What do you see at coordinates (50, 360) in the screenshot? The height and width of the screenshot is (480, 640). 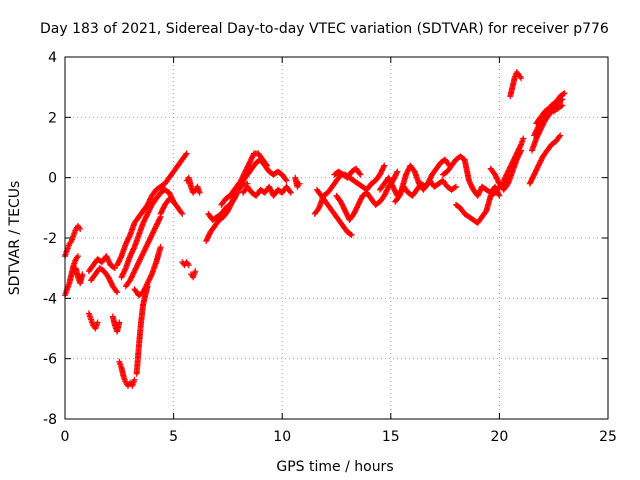 I see `y-tick-label: -6` at bounding box center [50, 360].